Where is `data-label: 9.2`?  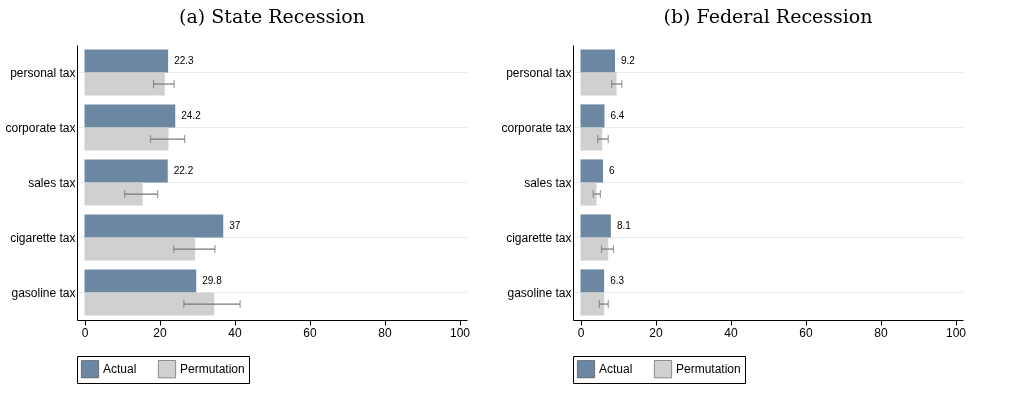 data-label: 9.2 is located at coordinates (628, 60).